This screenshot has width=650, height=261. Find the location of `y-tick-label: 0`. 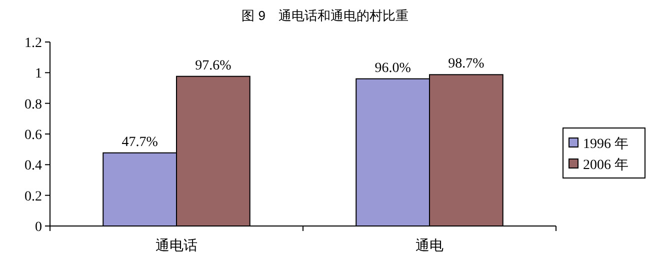

y-tick-label: 0 is located at coordinates (38, 227).